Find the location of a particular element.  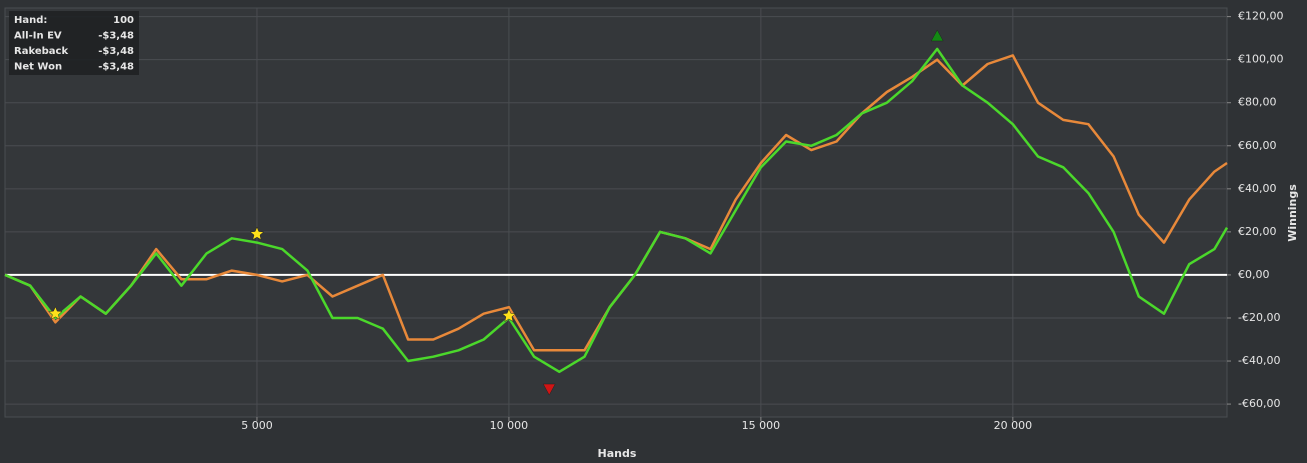

info-label: Rakeback is located at coordinates (41, 51).